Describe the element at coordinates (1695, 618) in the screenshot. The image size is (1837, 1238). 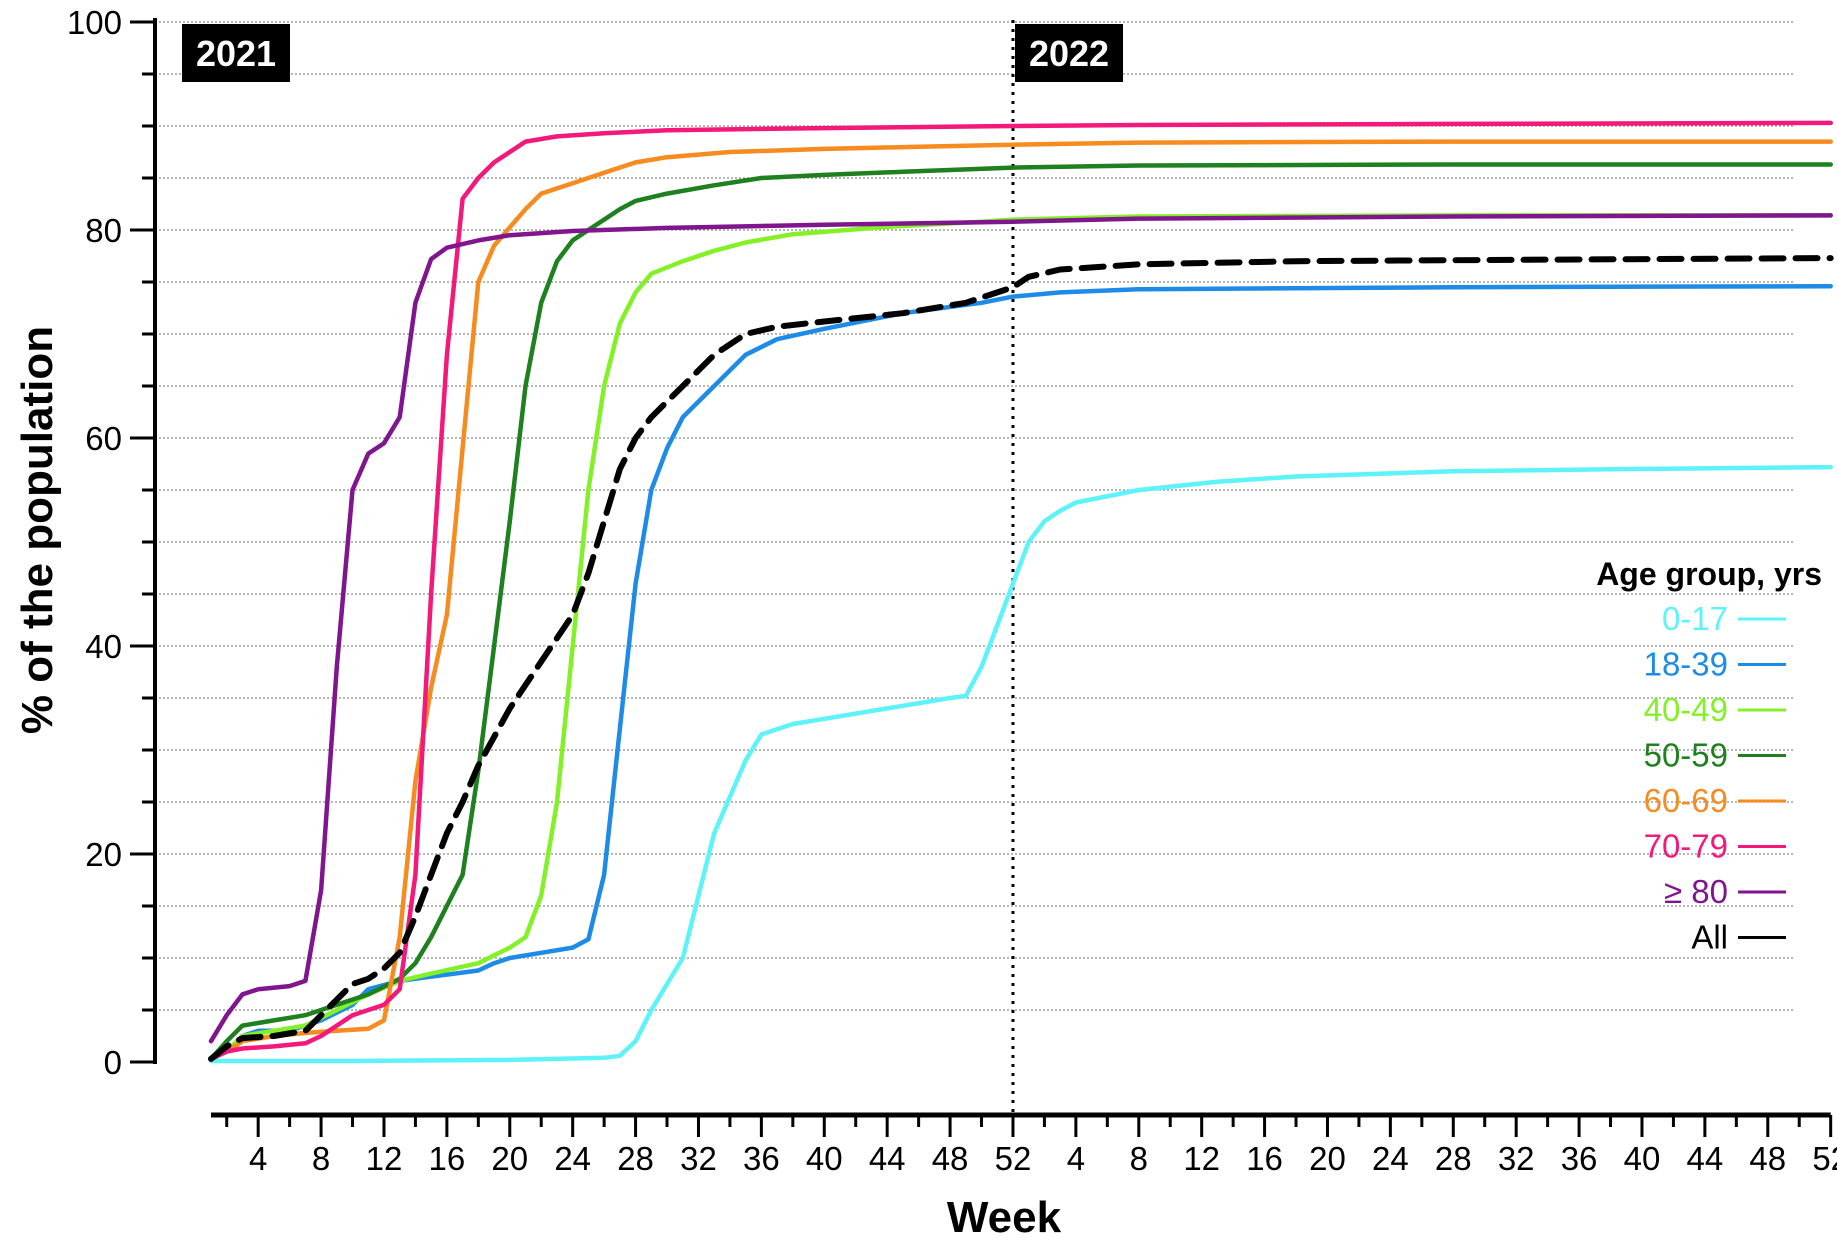
I see `legend-item-label: 0-17` at that location.